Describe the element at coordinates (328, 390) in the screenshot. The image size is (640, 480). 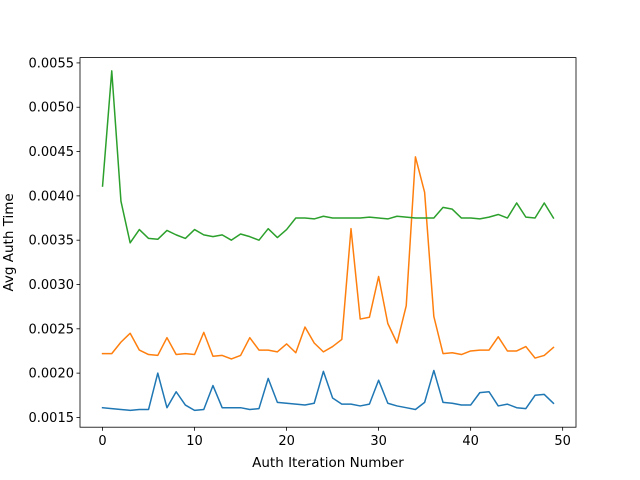
I see `series-blue-line` at that location.